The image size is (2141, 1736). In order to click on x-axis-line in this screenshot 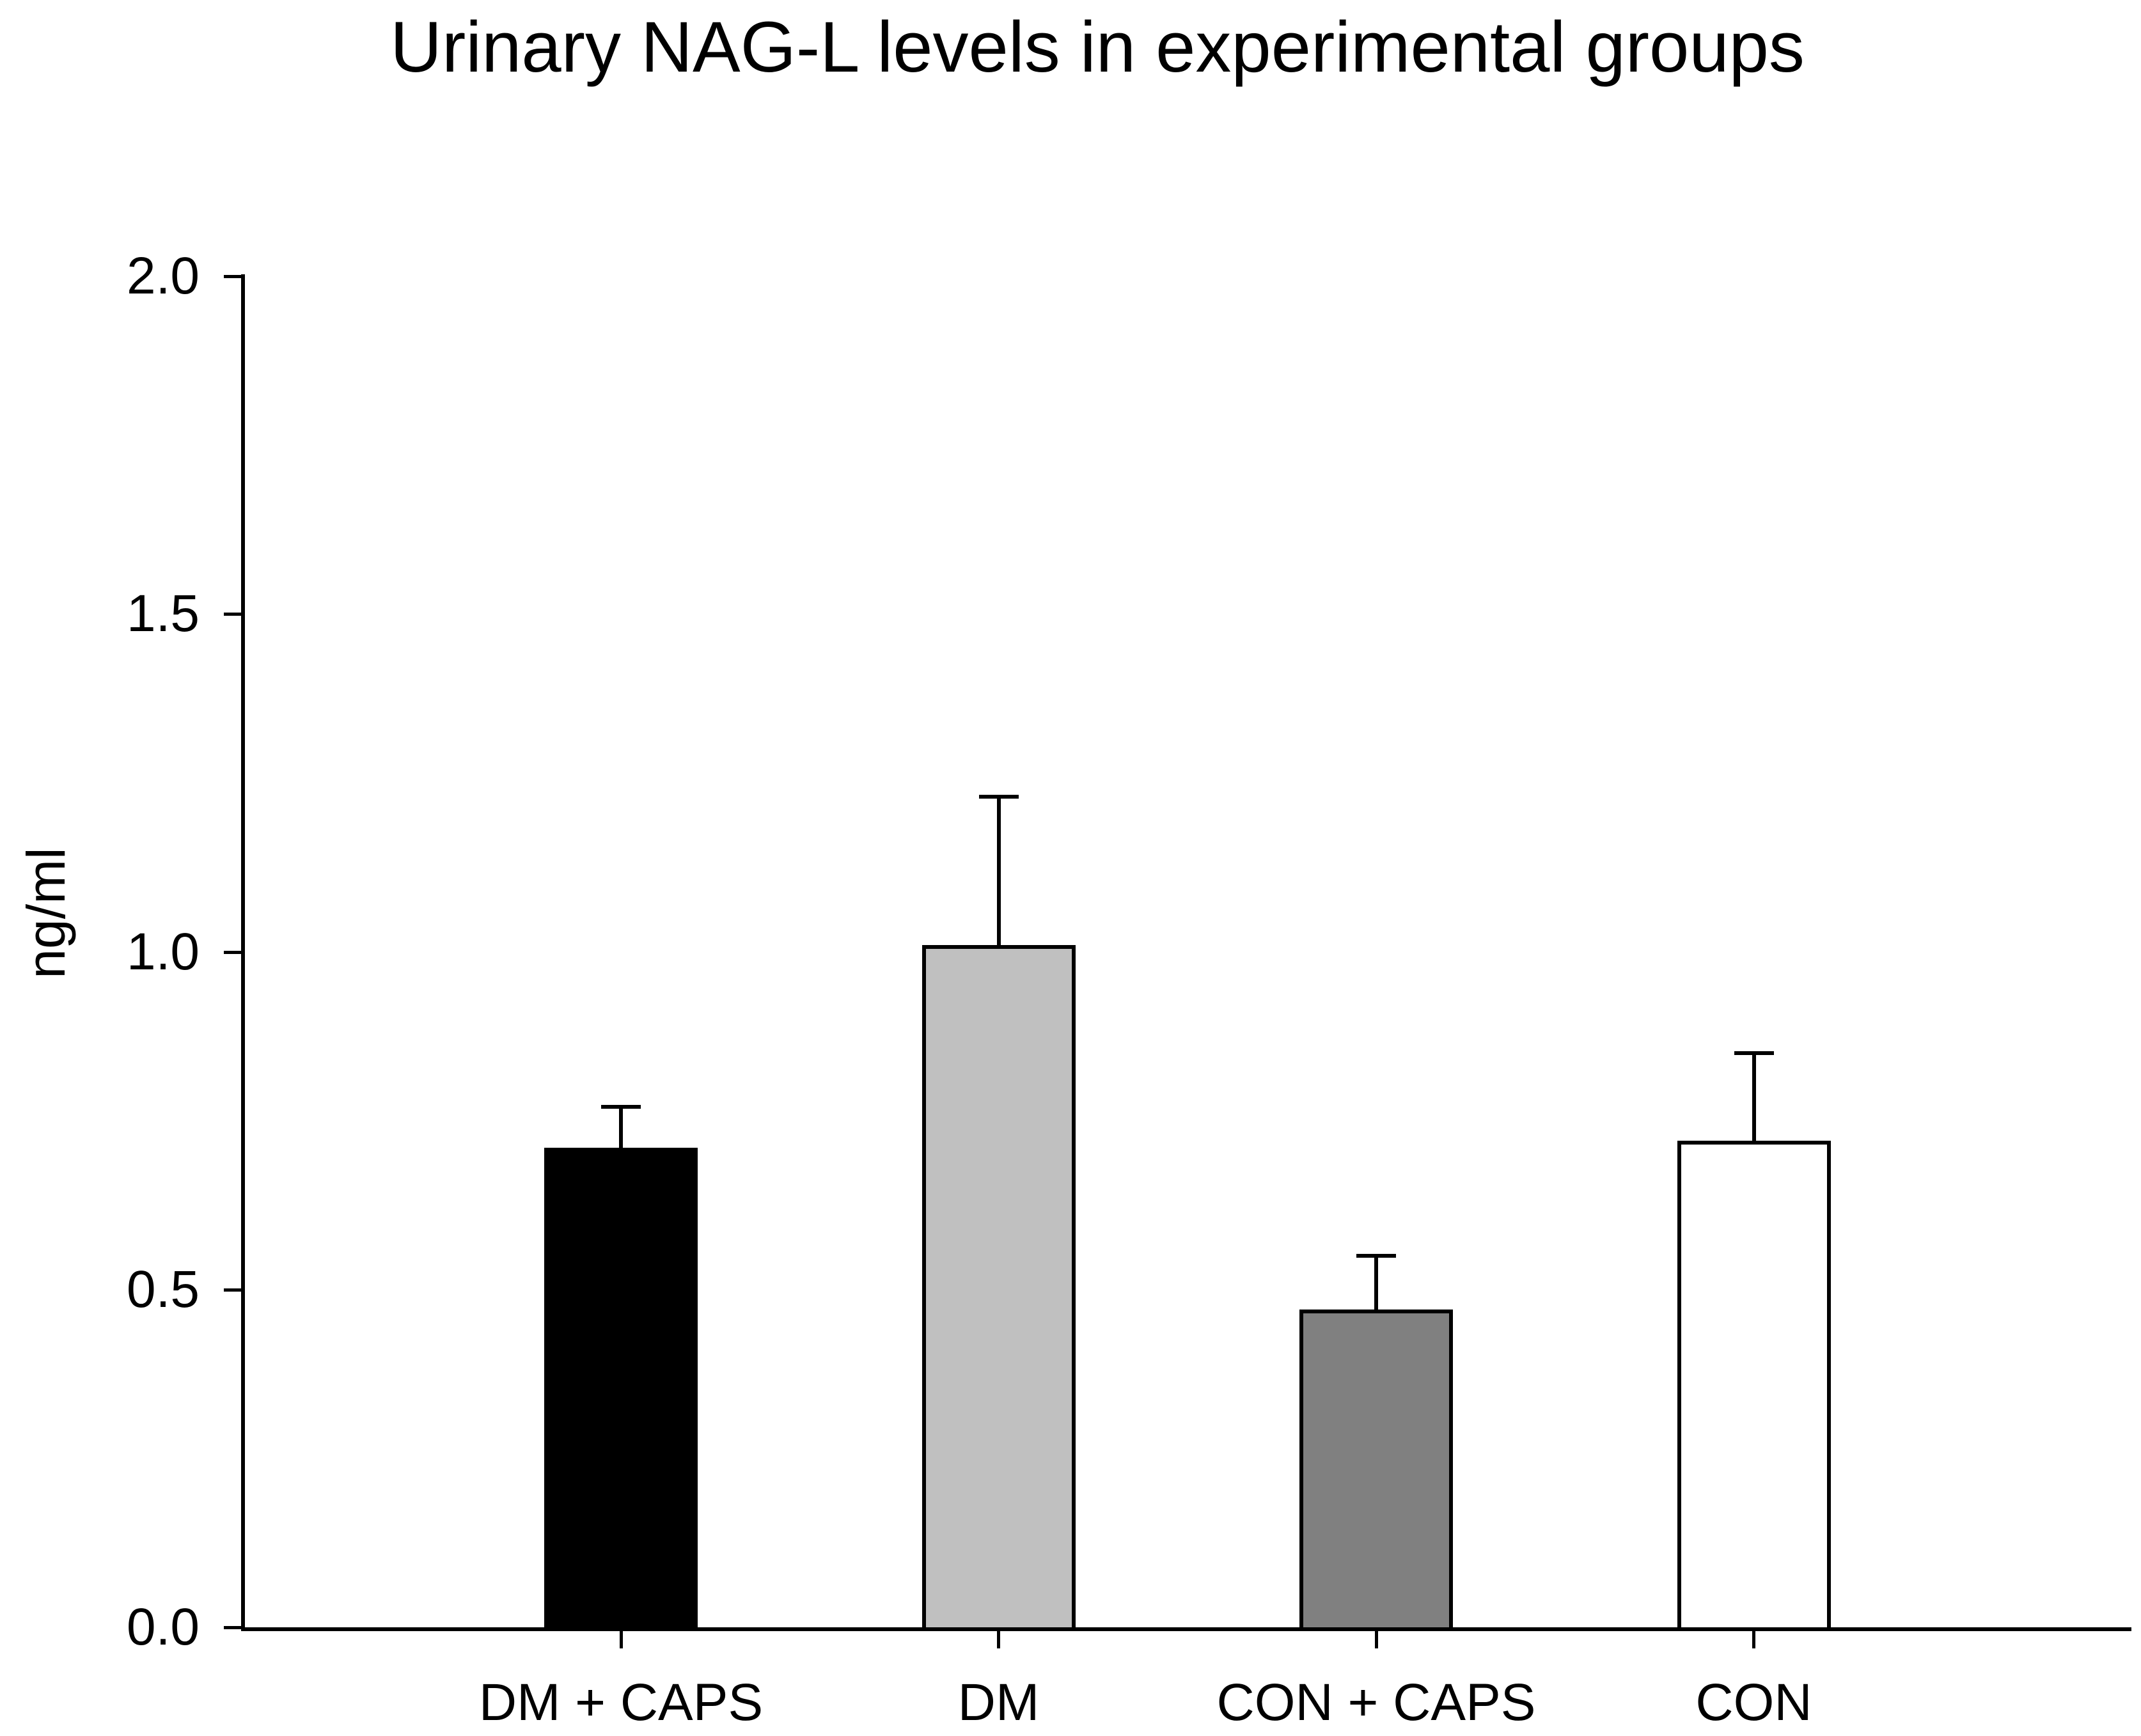, I will do `click(1186, 1629)`.